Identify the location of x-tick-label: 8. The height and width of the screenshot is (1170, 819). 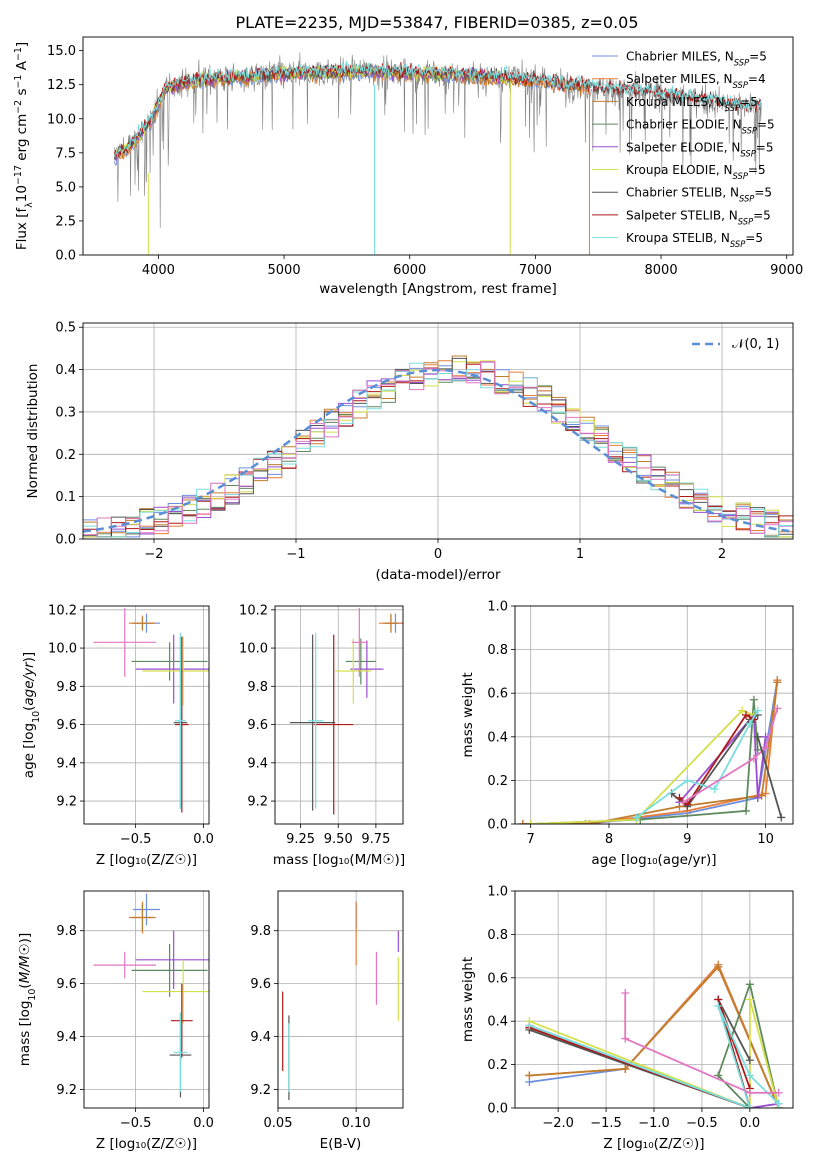
(609, 839).